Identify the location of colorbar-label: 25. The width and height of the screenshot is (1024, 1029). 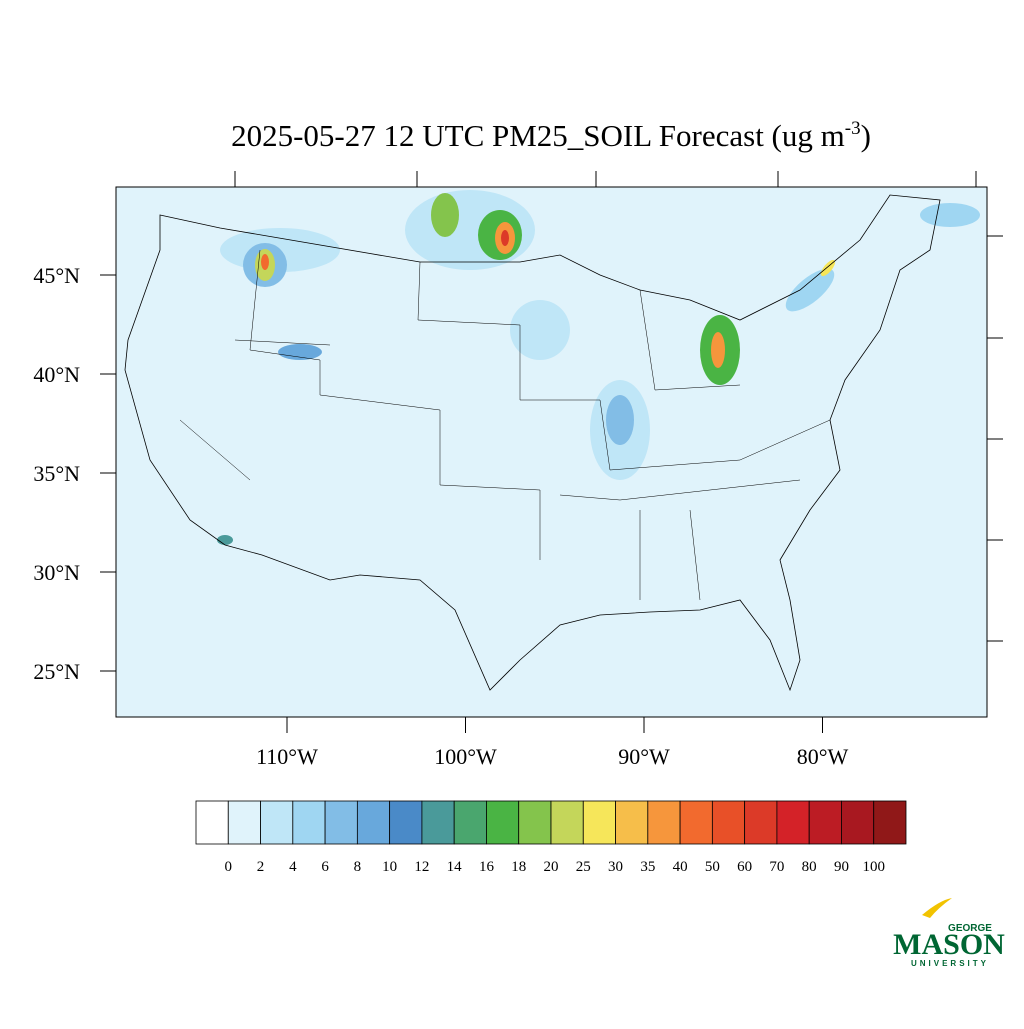
(583, 867).